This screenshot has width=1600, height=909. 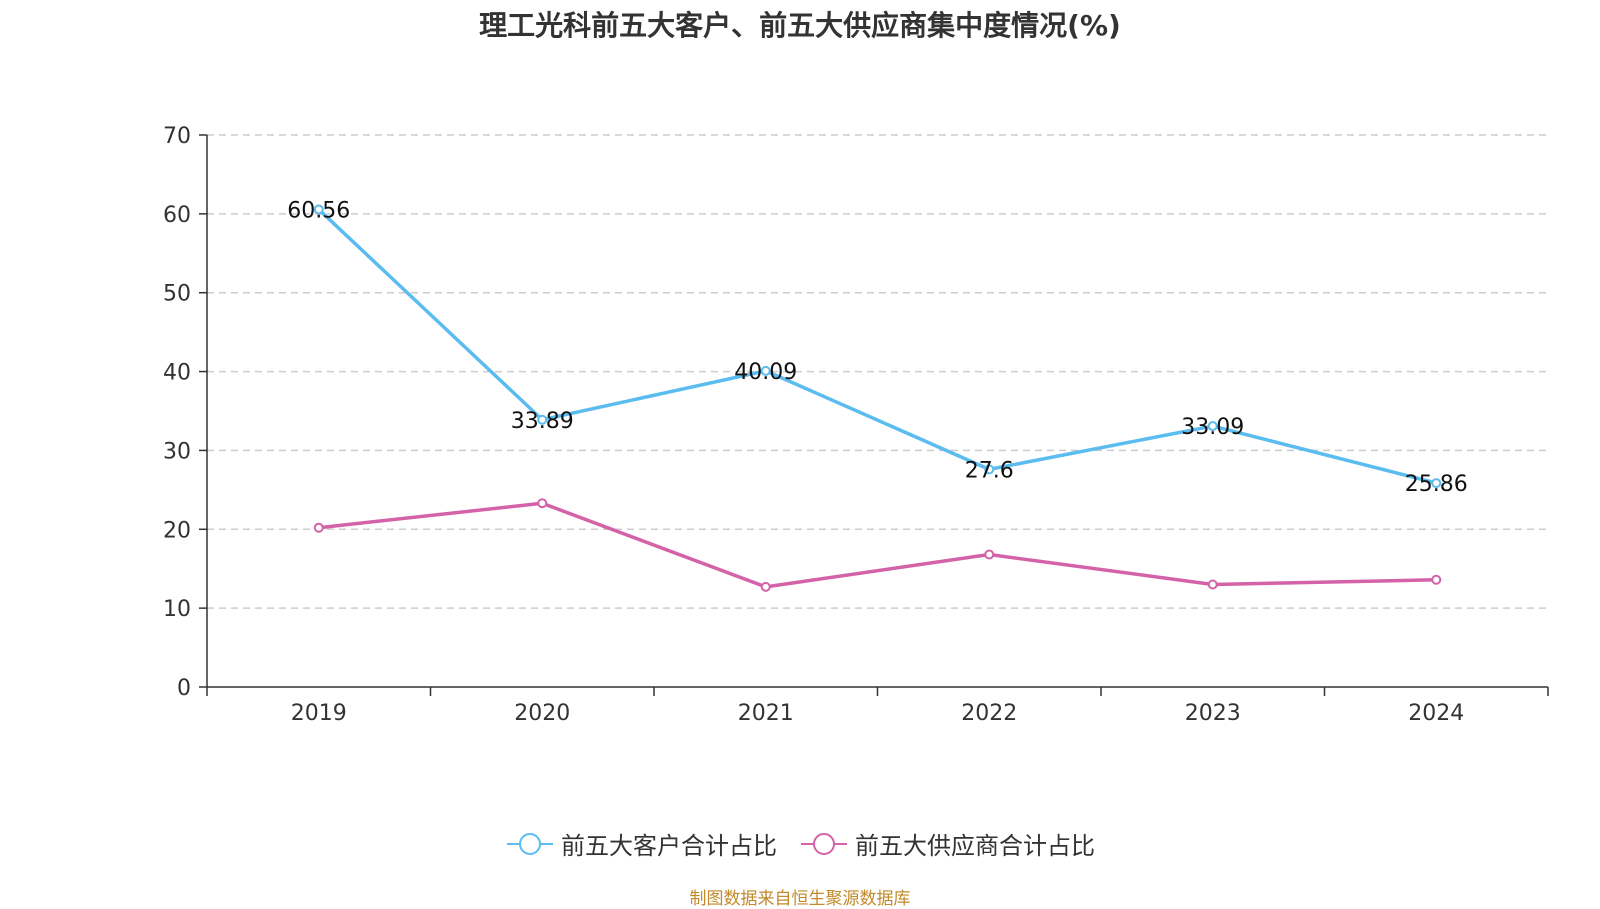 I want to click on data-label: 33.09, so click(x=1212, y=427).